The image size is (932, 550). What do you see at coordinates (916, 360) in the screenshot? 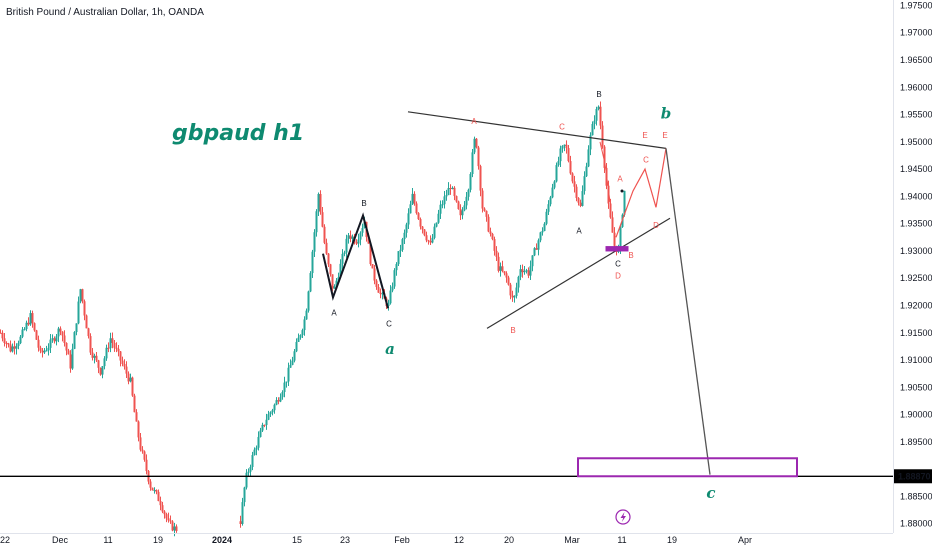
I see `price-tick-label: 1.91000` at bounding box center [916, 360].